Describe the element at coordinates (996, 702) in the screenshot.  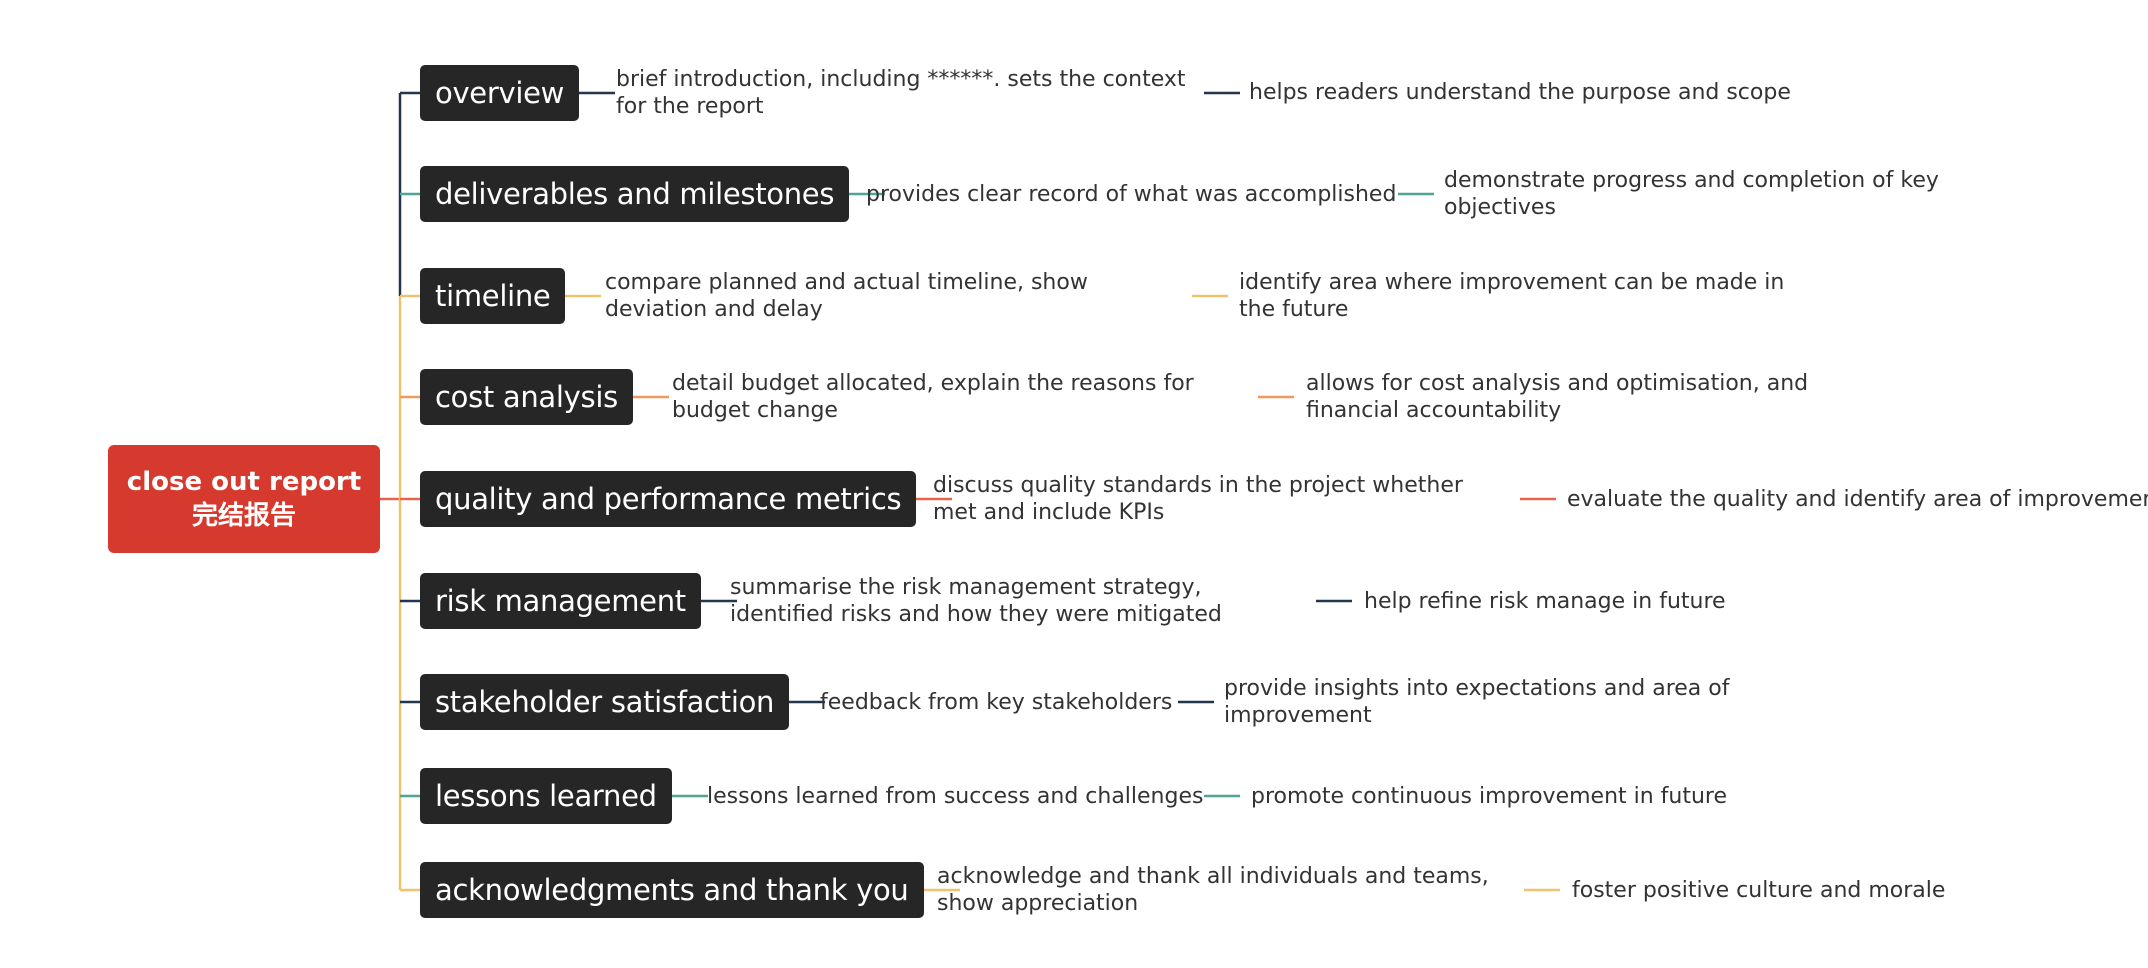
I see `branch-stakeholder-satisfaction-description: feedback from key stakeholders` at that location.